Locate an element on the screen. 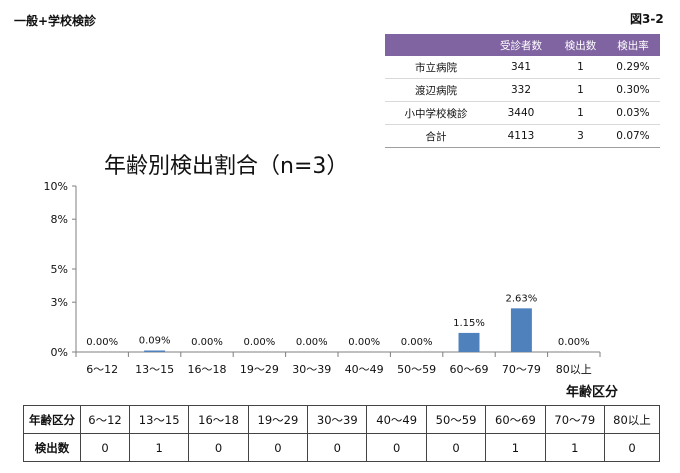 This screenshot has height=473, width=680. x-tick-label: 70～79 is located at coordinates (521, 369).